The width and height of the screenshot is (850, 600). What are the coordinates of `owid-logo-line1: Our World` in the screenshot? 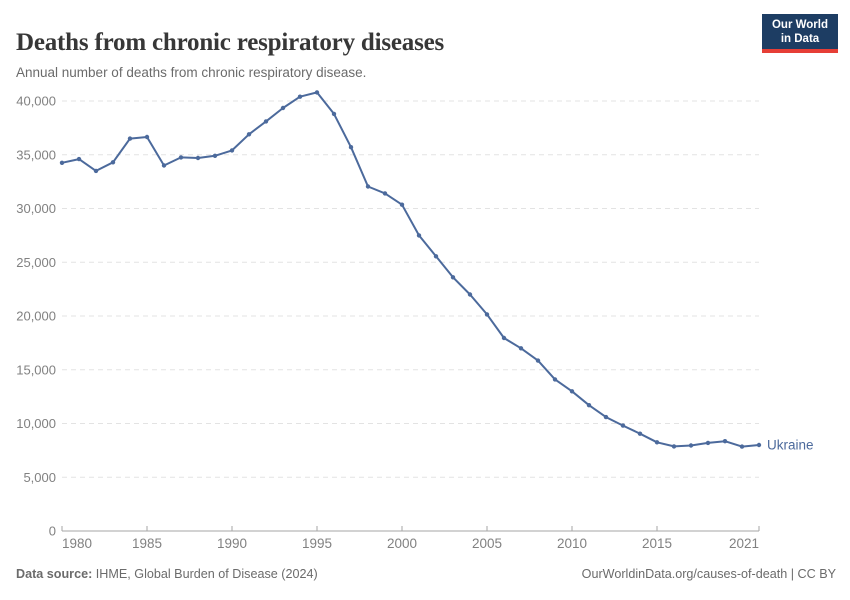 It's located at (799, 25).